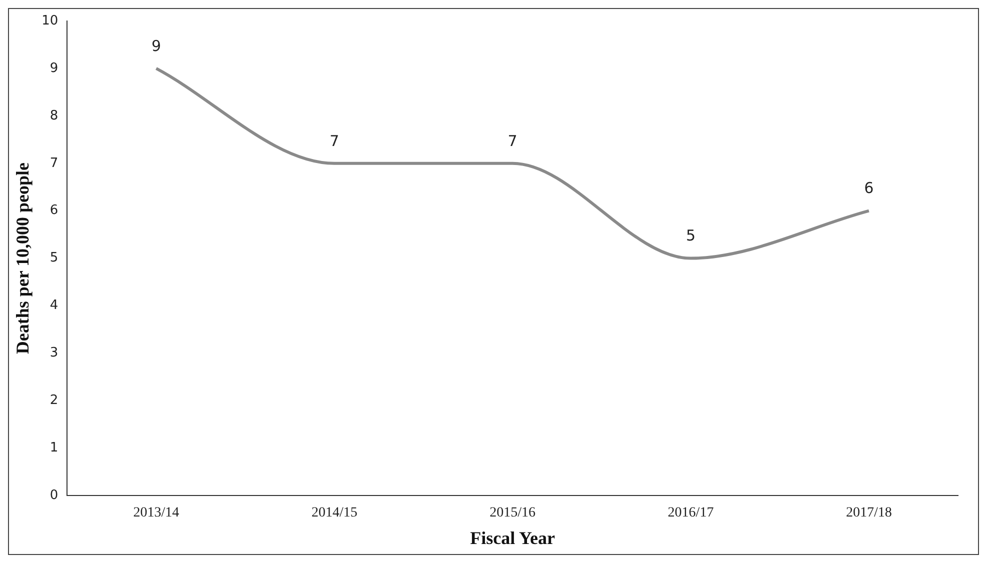 The image size is (987, 563). I want to click on x-tick-label: 2013/14, so click(156, 513).